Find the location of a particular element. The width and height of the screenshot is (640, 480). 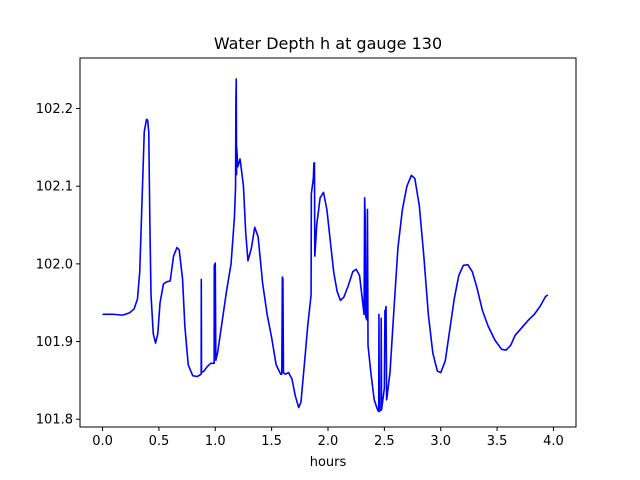

x-tick-label: 2.5 is located at coordinates (384, 441).